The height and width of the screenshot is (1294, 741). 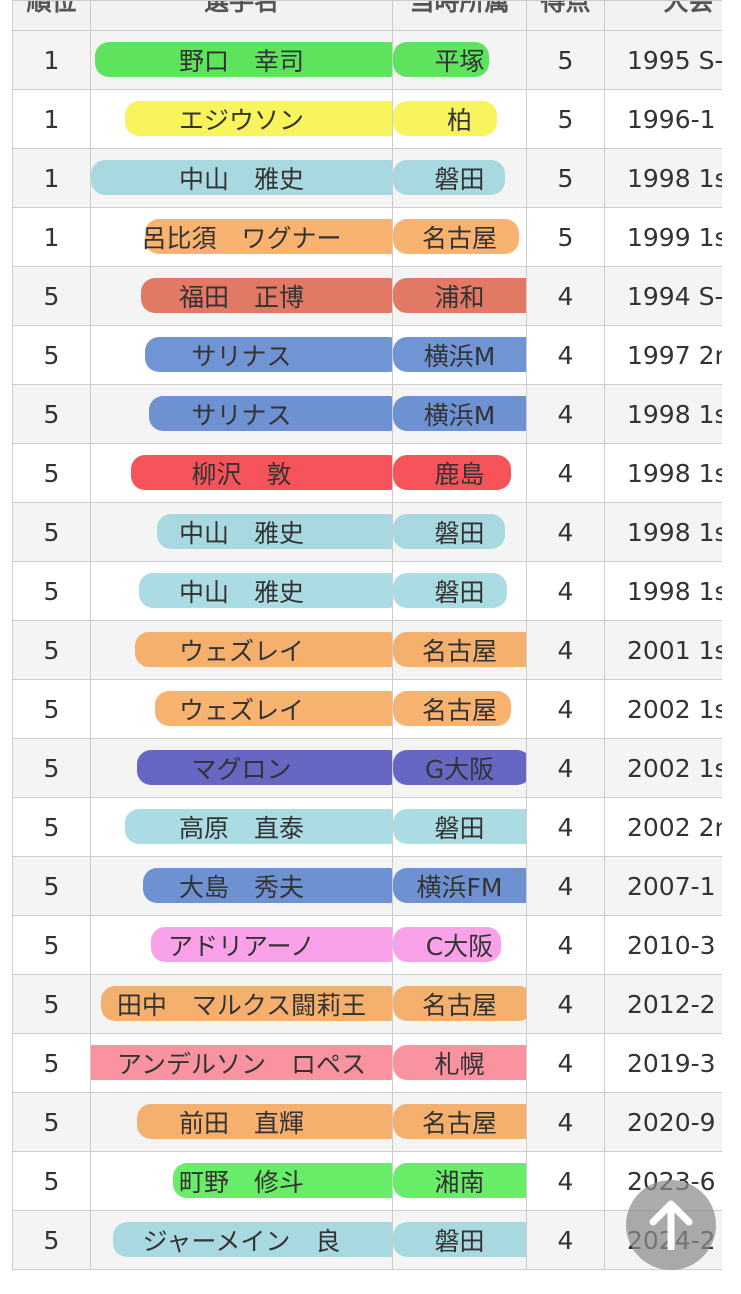 What do you see at coordinates (663, 827) in the screenshot?
I see `tournament-cell: 2002 2nd` at bounding box center [663, 827].